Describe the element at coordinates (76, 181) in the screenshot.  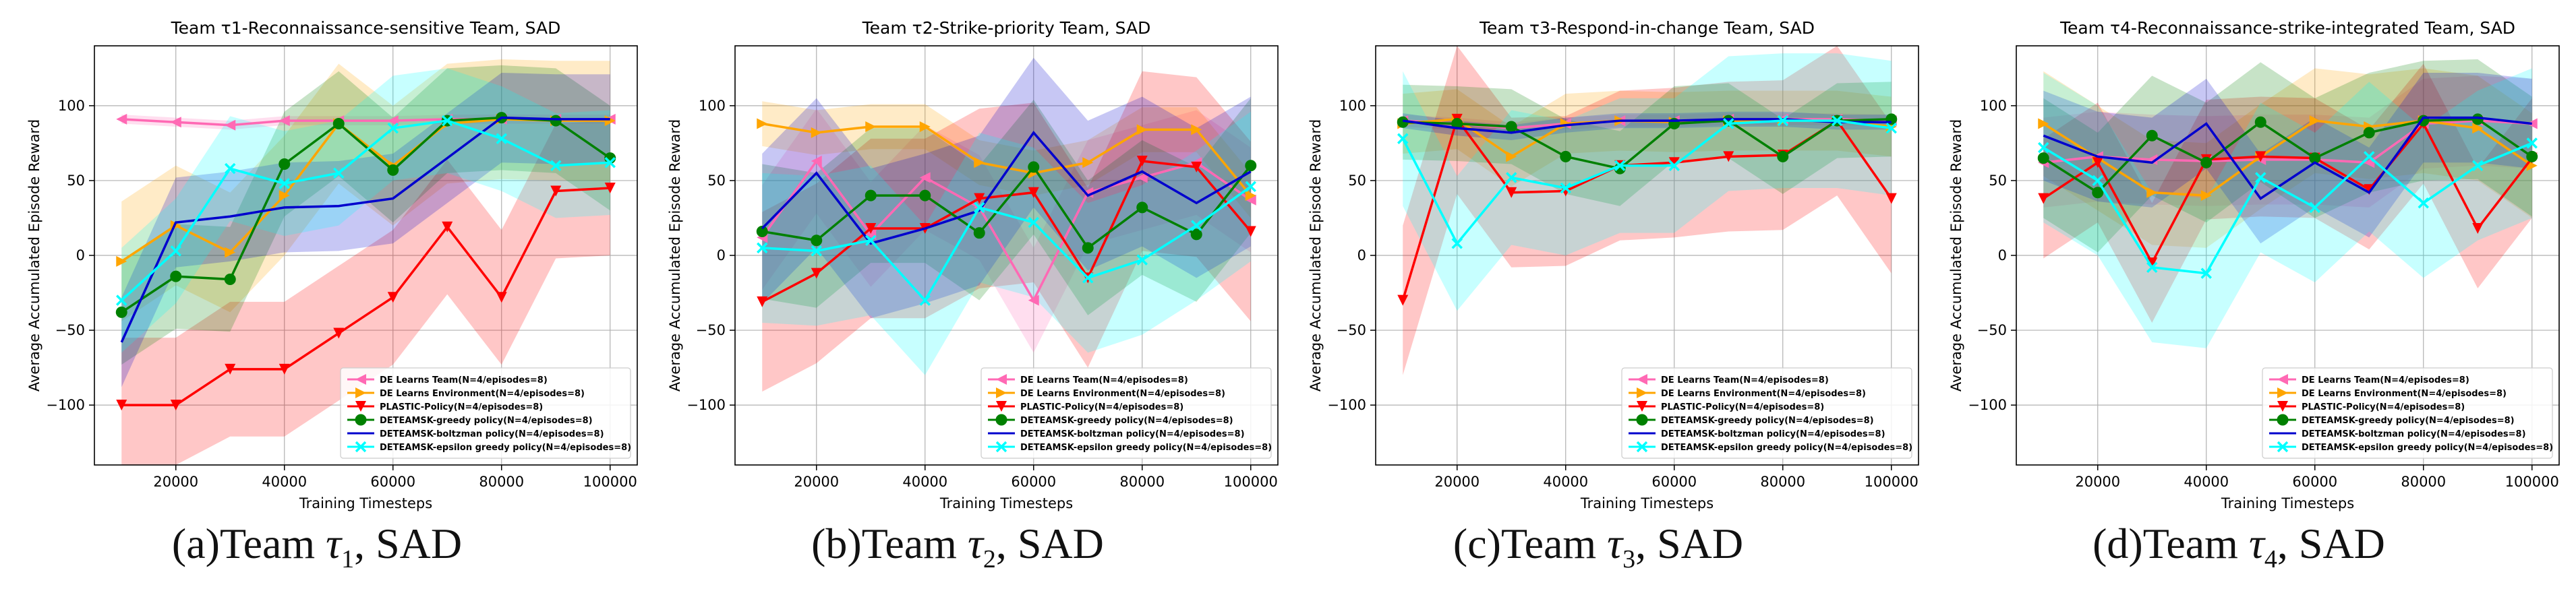
I see `y-tick-label: 50` at that location.